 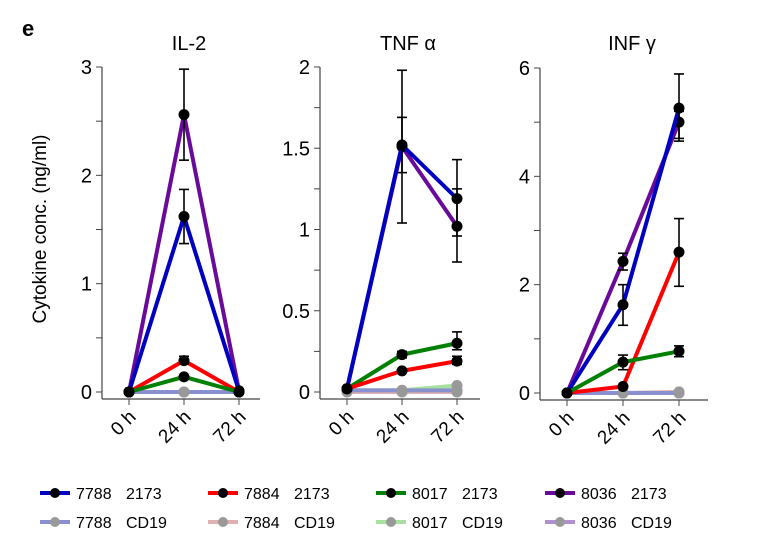 What do you see at coordinates (524, 177) in the screenshot?
I see `y-tick-label: 4` at bounding box center [524, 177].